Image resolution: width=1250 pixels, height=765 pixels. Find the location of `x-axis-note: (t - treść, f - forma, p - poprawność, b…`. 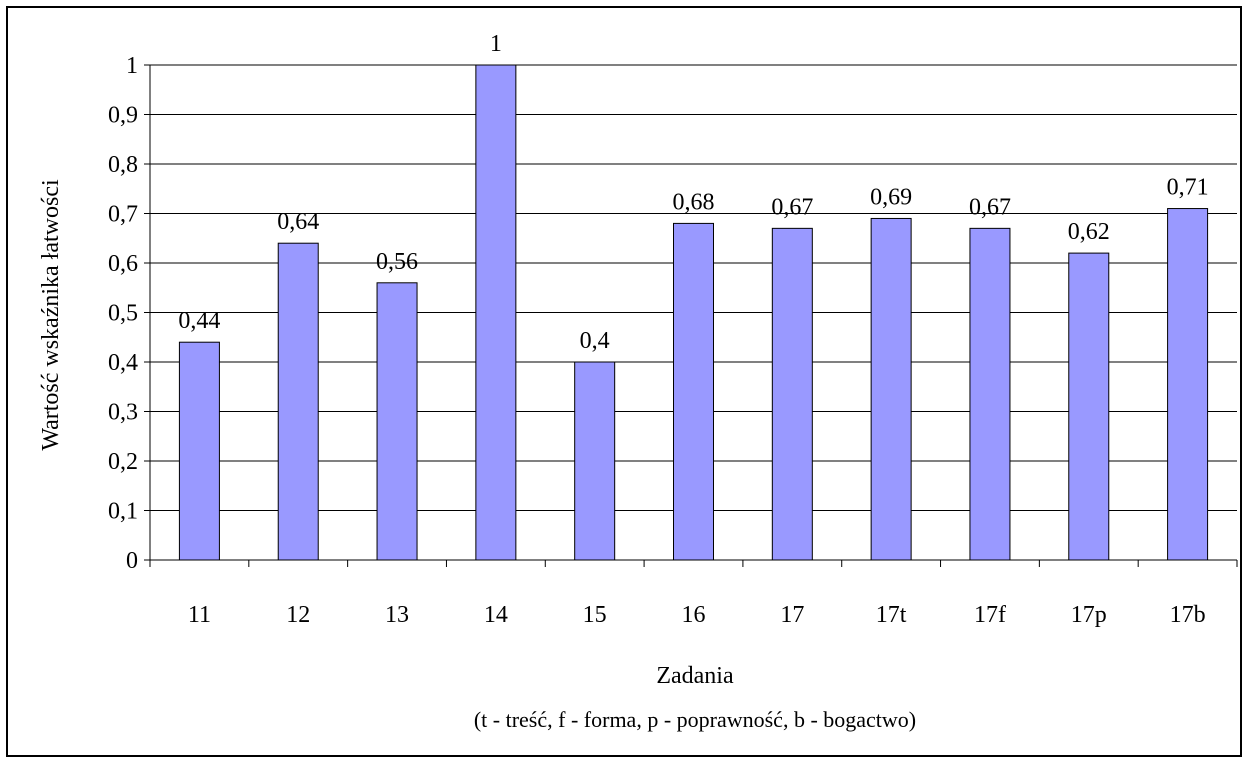

x-axis-note: (t - treść, f - forma, p - poprawność, b… is located at coordinates (695, 719).